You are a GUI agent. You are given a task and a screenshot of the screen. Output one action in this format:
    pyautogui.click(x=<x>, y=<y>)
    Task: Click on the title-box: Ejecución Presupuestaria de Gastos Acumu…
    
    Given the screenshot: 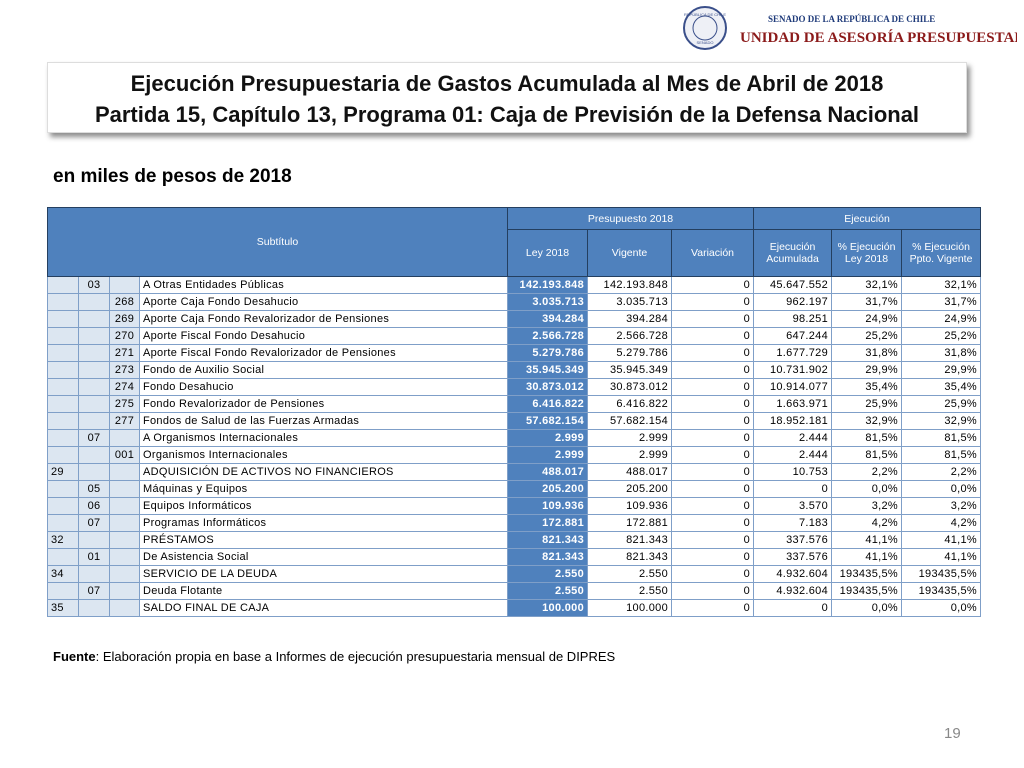 What is the action you would take?
    pyautogui.click(x=507, y=97)
    